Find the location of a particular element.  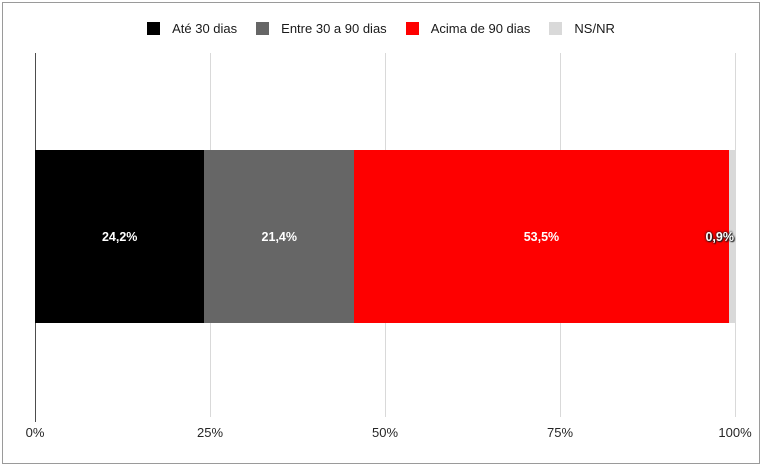

x-axis: 0% 25% 50% 75% 100% is located at coordinates (389, 433).